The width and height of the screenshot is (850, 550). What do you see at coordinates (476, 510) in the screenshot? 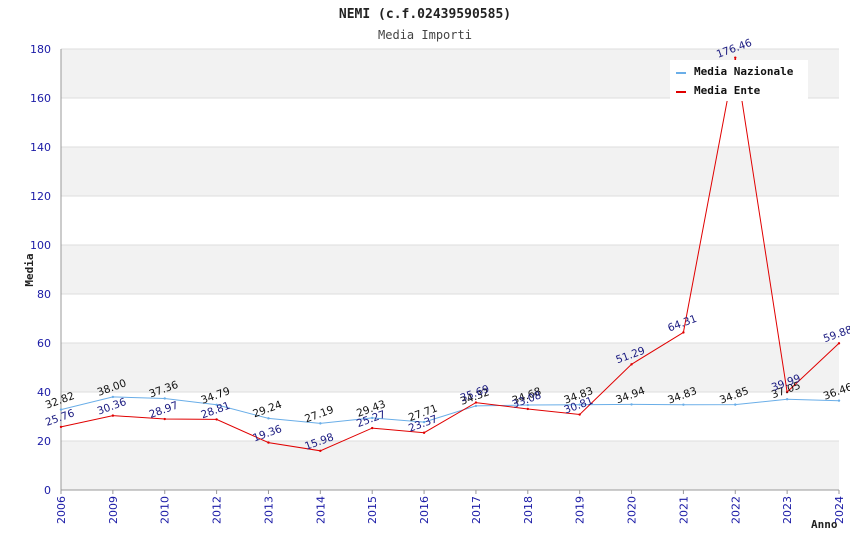
I see `x-tick-label: 2017` at bounding box center [476, 510].